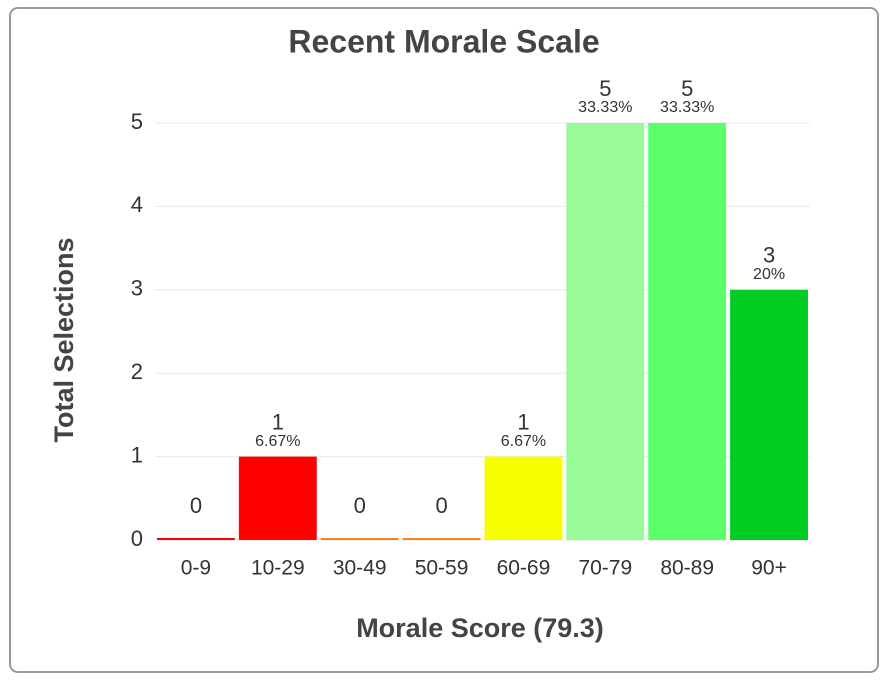  What do you see at coordinates (769, 568) in the screenshot?
I see `x-tick-label: 90+` at bounding box center [769, 568].